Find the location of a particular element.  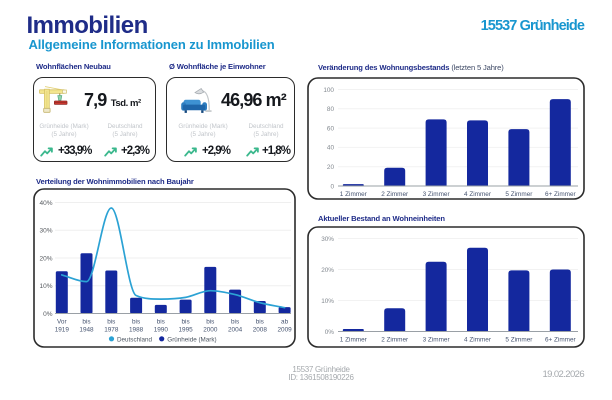

svg-text: 40 is located at coordinates (331, 148).